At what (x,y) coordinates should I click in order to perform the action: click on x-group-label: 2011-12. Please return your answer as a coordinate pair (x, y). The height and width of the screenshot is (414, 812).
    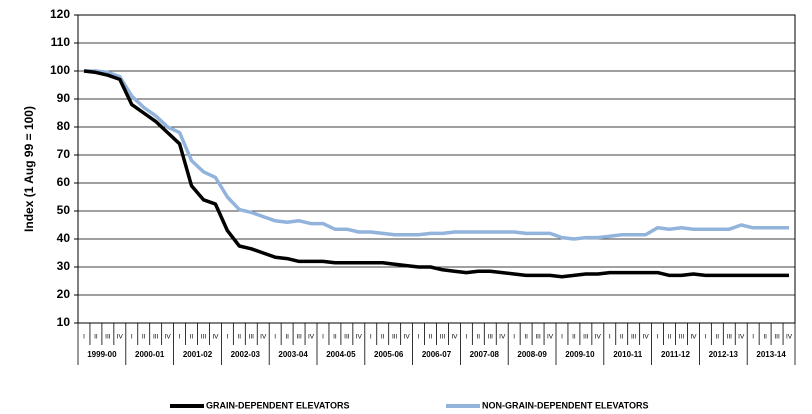
    Looking at the image, I should click on (675, 354).